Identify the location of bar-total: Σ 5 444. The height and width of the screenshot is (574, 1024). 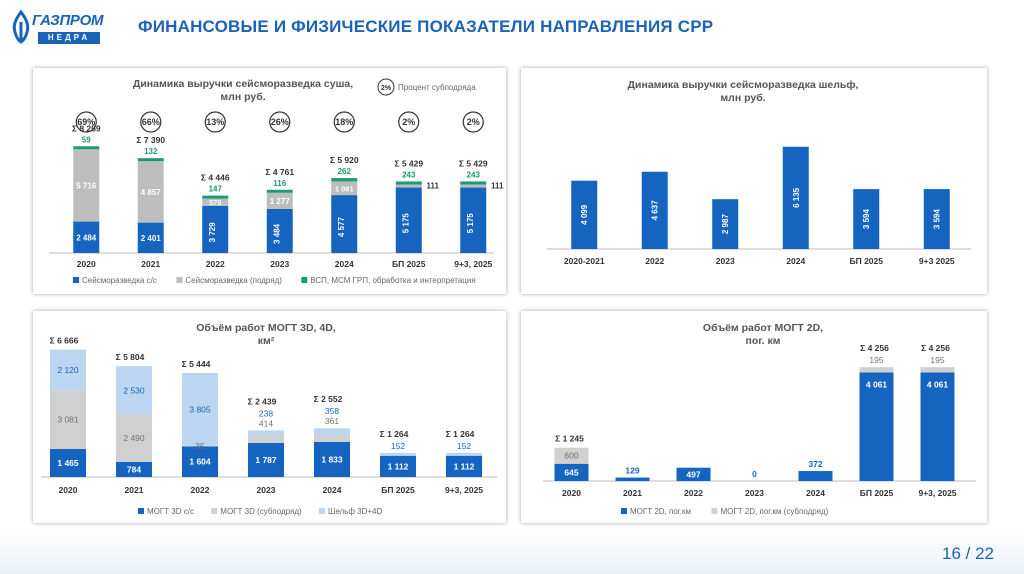
(196, 364).